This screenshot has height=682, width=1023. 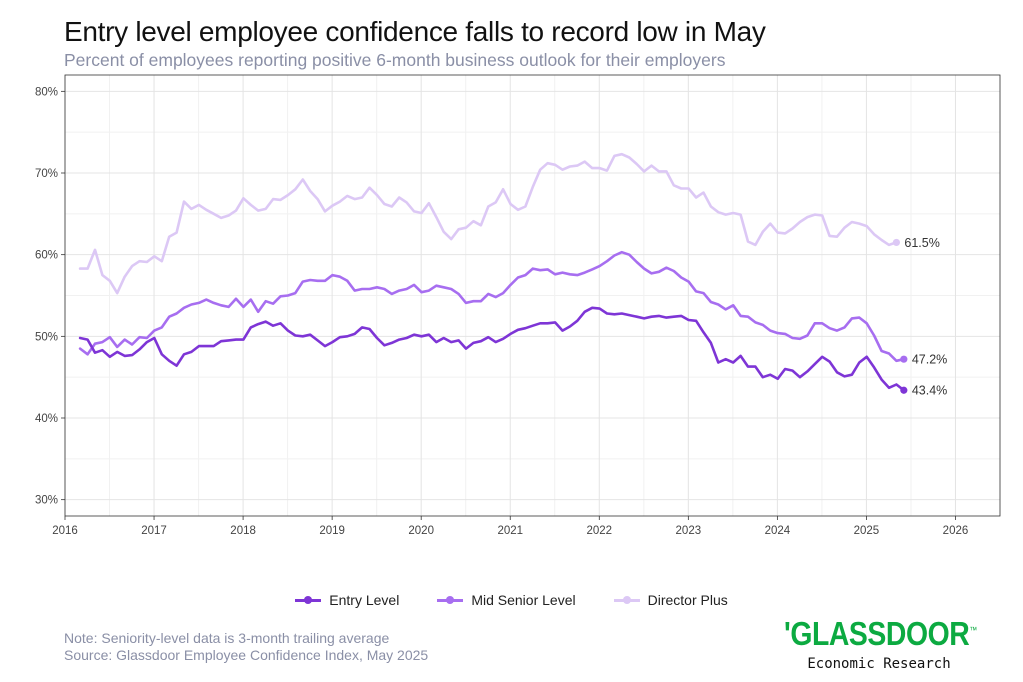 What do you see at coordinates (896, 242) in the screenshot?
I see `series-end-point-director-plus` at bounding box center [896, 242].